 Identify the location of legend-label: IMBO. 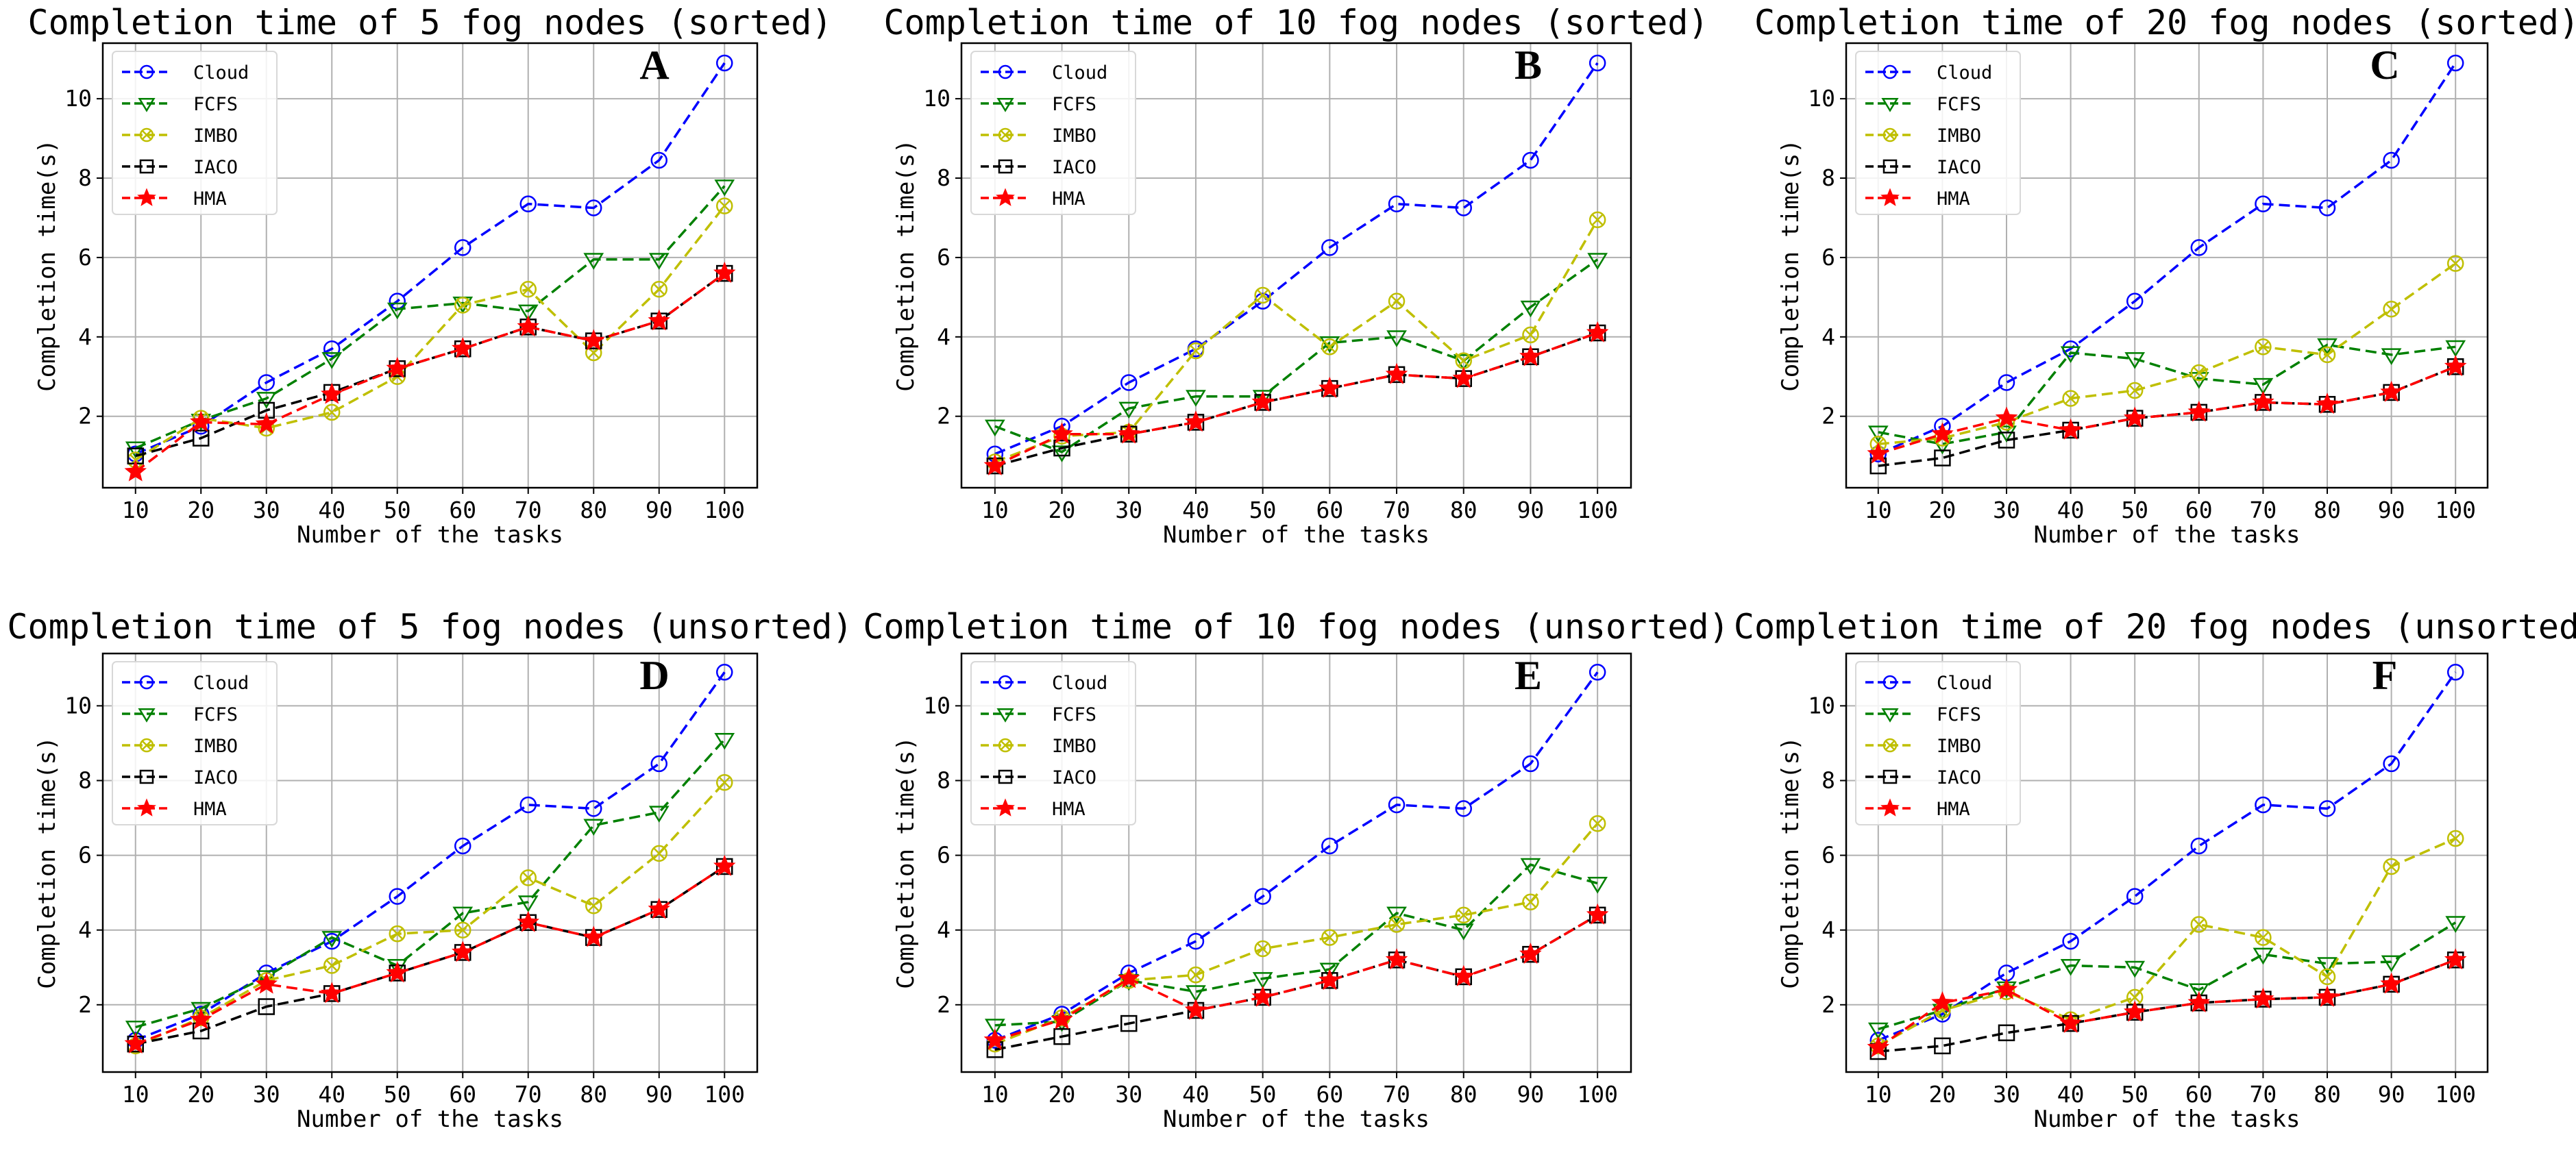
(1959, 136).